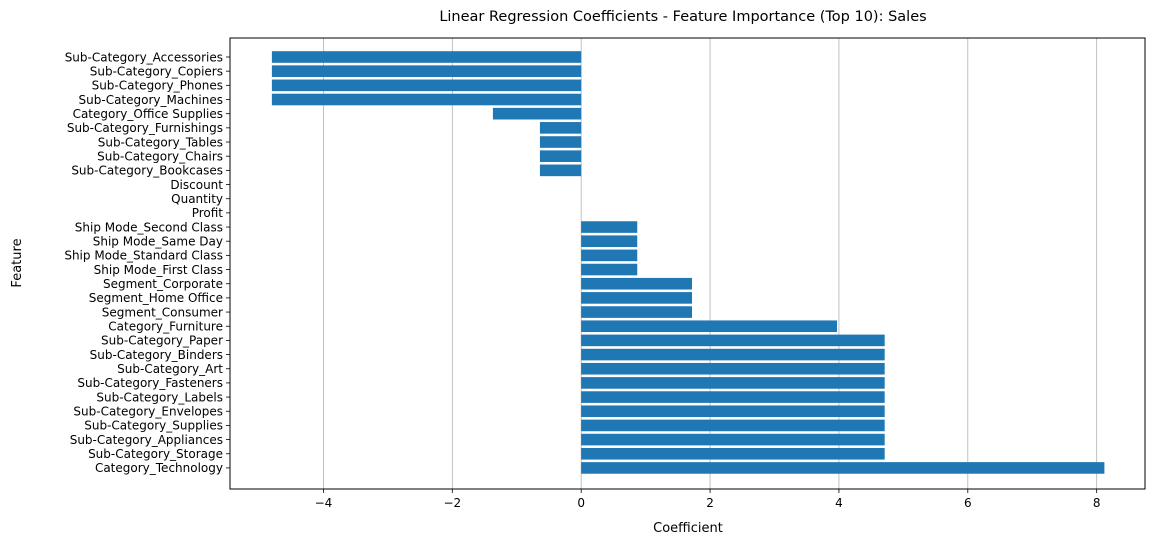 The width and height of the screenshot is (1163, 545). What do you see at coordinates (324, 503) in the screenshot?
I see `x-tick-label: −4` at bounding box center [324, 503].